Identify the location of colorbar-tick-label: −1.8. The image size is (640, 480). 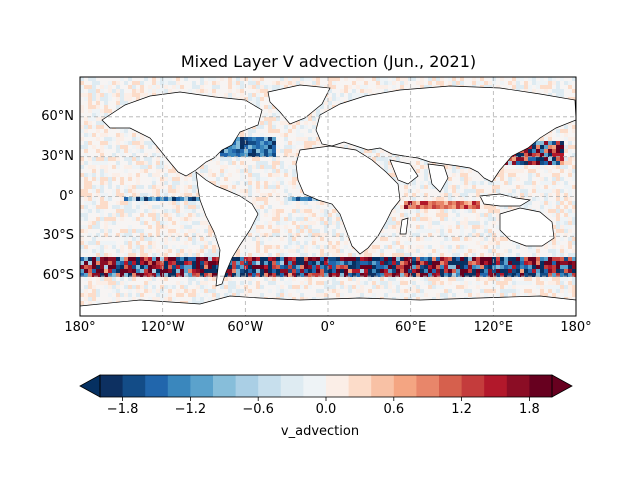
(122, 409).